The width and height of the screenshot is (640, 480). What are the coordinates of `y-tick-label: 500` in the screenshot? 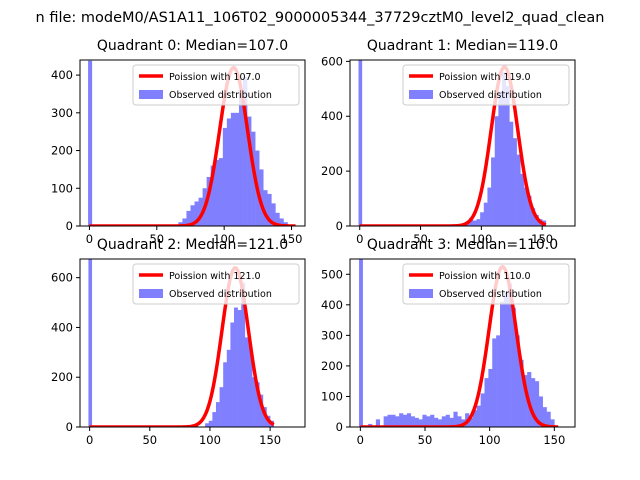 It's located at (332, 274).